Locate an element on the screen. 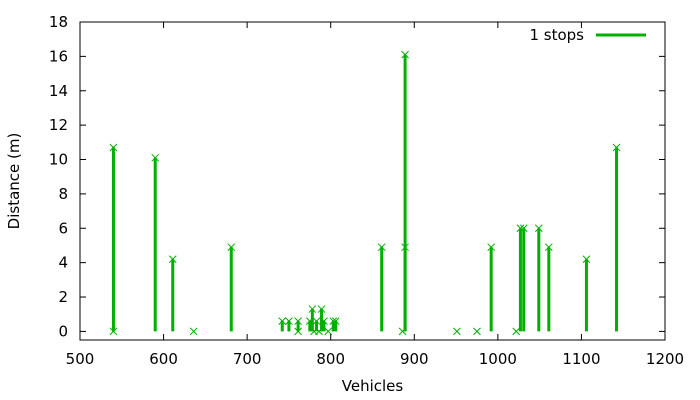 The width and height of the screenshot is (700, 400). y-tick-label: 2 is located at coordinates (63, 297).